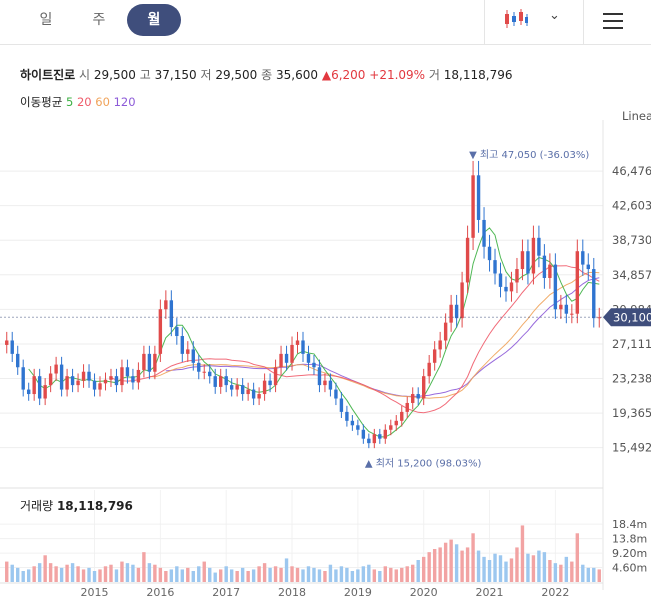 Image resolution: width=651 pixels, height=604 pixels. What do you see at coordinates (84, 102) in the screenshot?
I see `ma-20-label: 20` at bounding box center [84, 102].